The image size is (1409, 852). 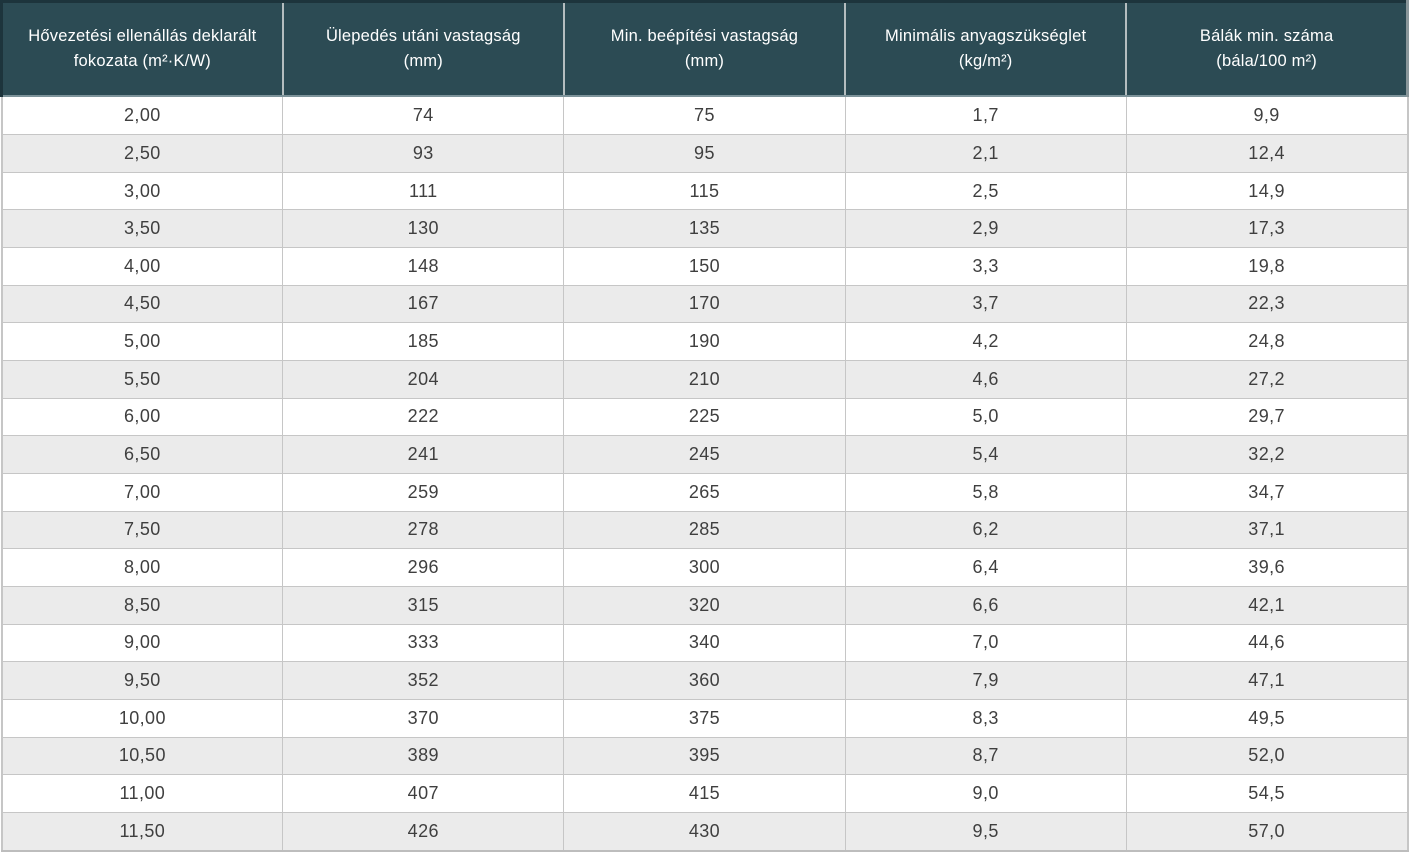 I want to click on table-cell: 3,00, so click(x=142, y=191).